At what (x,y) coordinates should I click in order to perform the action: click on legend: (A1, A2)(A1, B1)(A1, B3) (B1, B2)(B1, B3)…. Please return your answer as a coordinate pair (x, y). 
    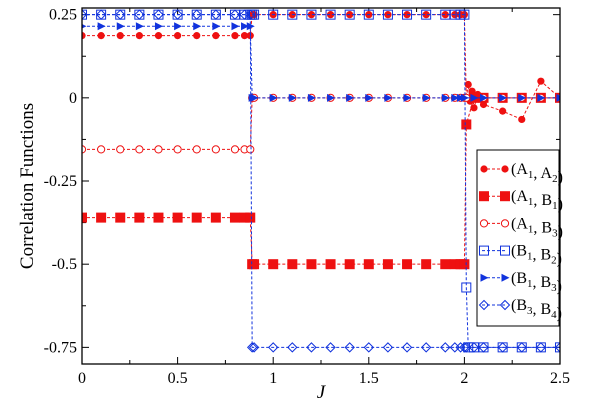
    Looking at the image, I should click on (519, 238).